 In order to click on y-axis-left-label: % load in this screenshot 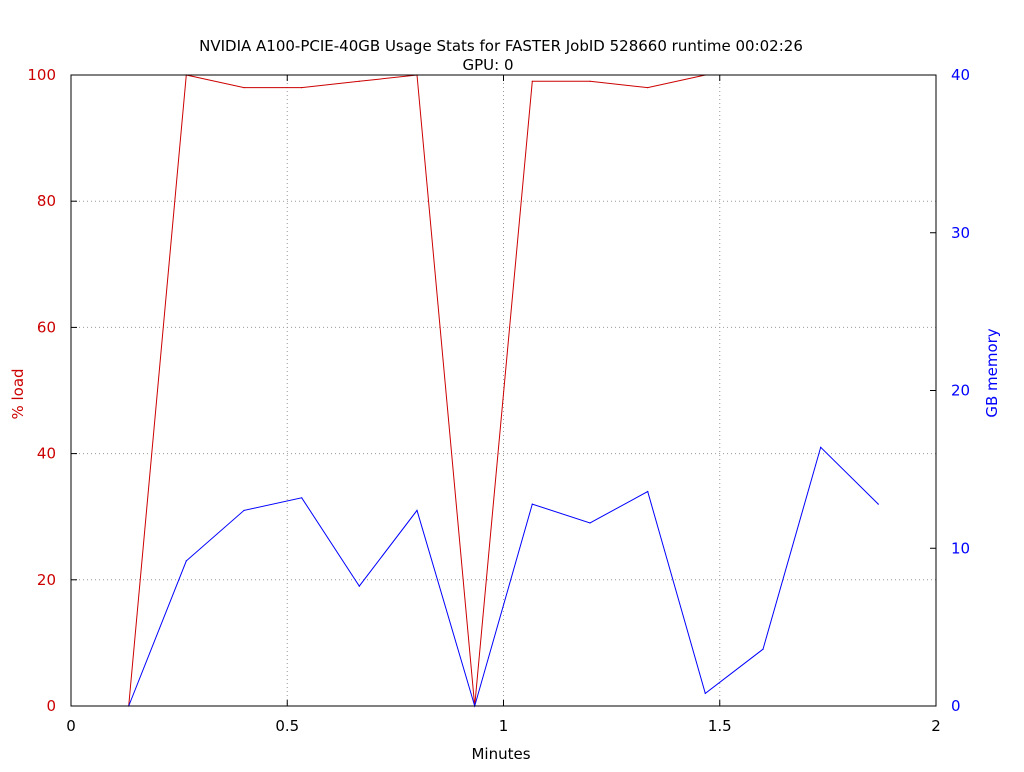, I will do `click(18, 393)`.